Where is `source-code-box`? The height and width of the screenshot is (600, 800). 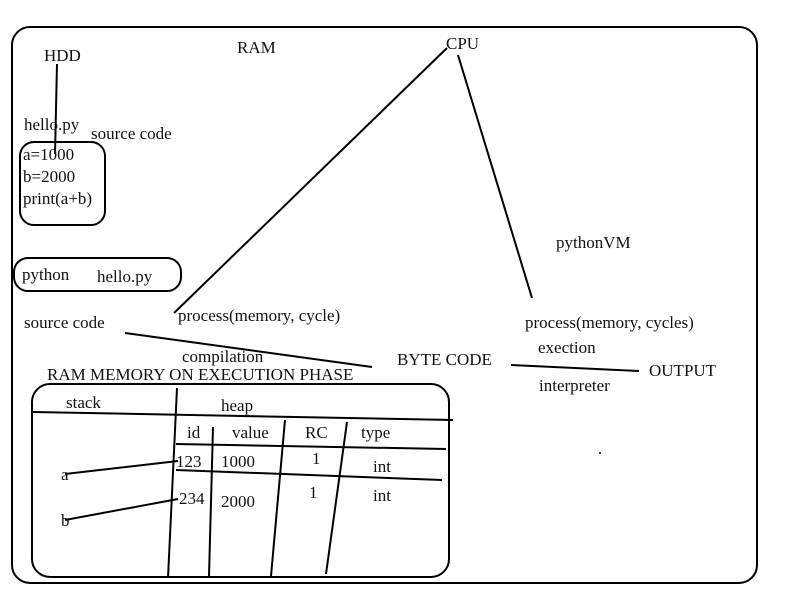 source-code-box is located at coordinates (62, 183).